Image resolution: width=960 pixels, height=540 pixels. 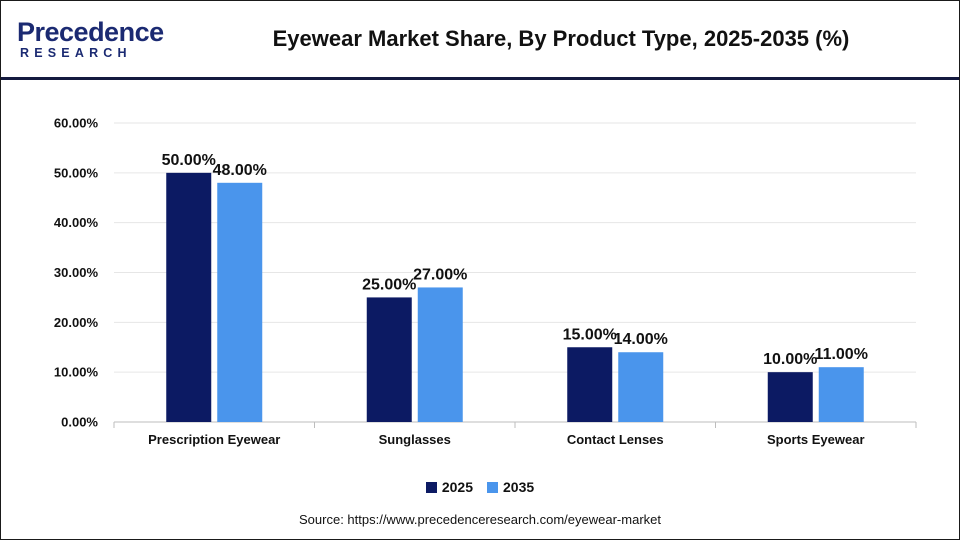 I want to click on legend-item-2035: 2035, so click(x=510, y=487).